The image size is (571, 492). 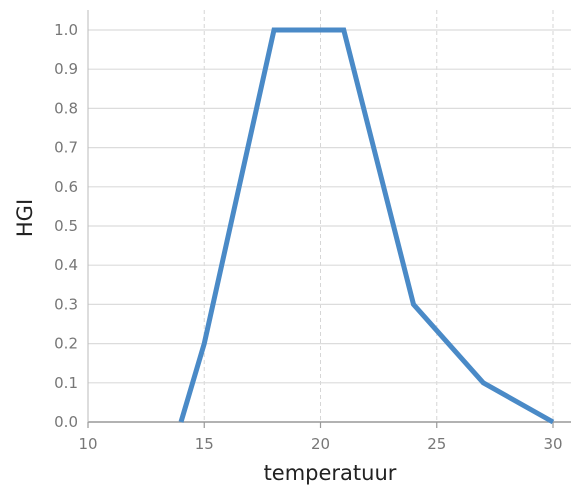 I want to click on x-tick-labels: 10 15 20 25 30, so click(x=320, y=444).